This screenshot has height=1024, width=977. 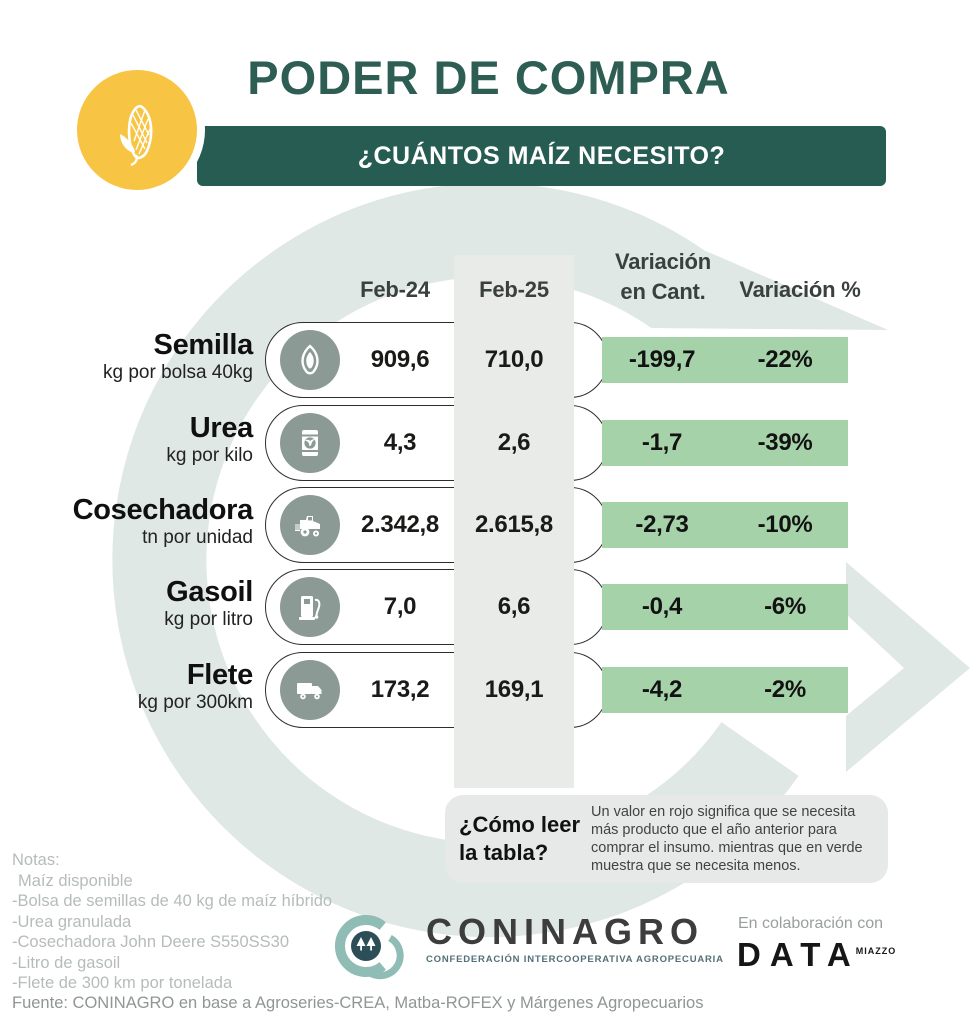 I want to click on variation-cant-value: -2,73, so click(x=662, y=524).